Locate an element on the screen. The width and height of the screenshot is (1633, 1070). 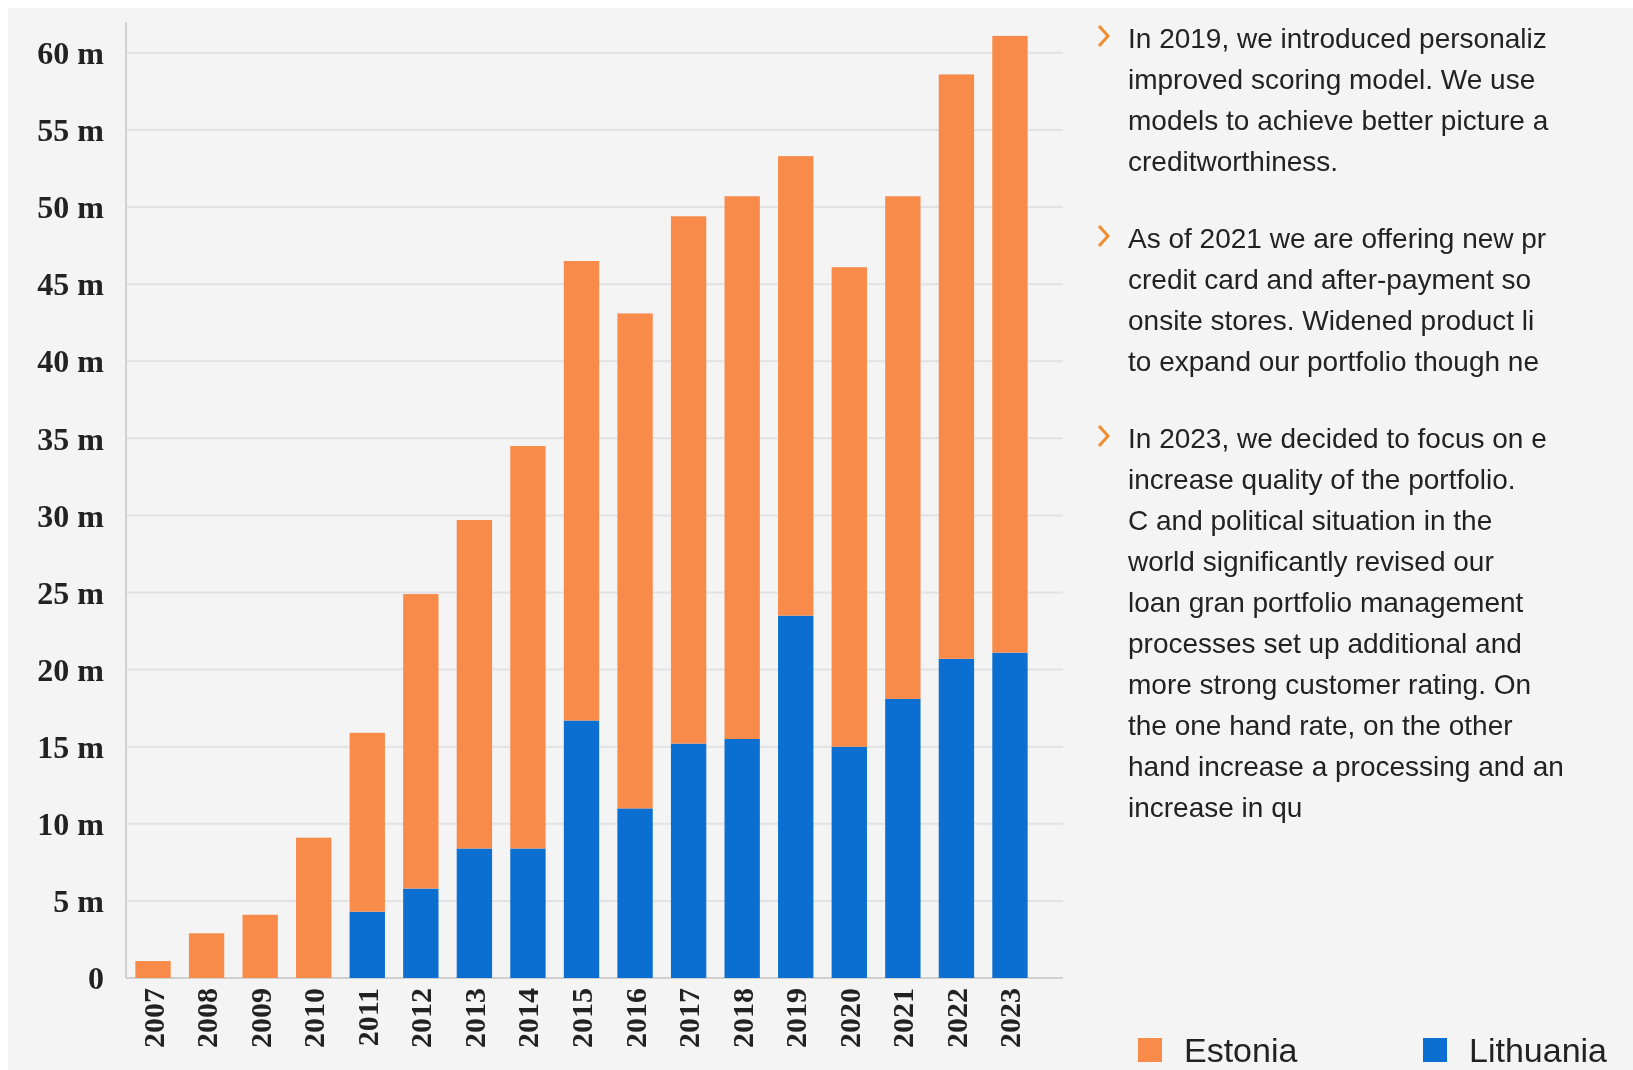
x-tick-label: 2022 is located at coordinates (956, 1018).